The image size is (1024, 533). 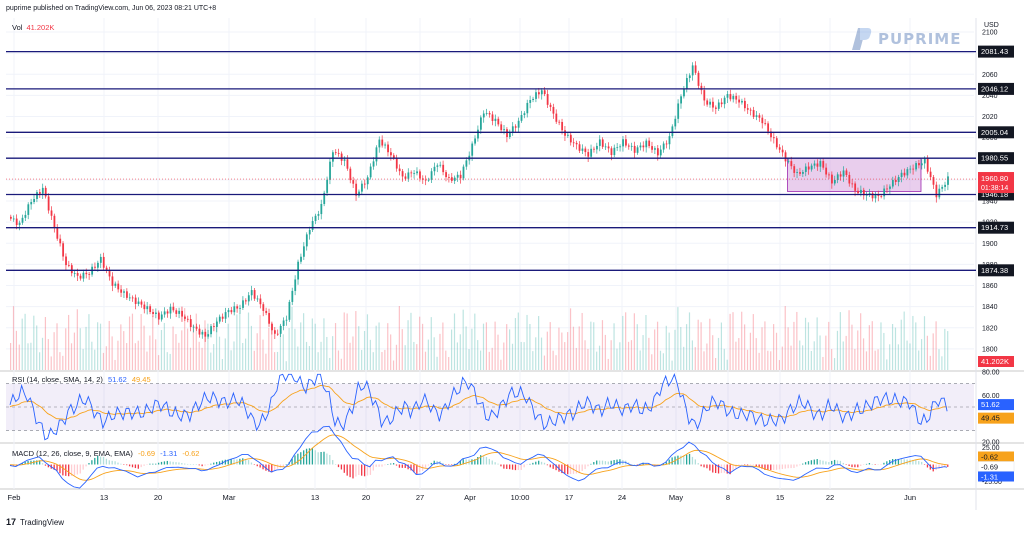 What do you see at coordinates (622, 497) in the screenshot?
I see `x-tick-label: 24` at bounding box center [622, 497].